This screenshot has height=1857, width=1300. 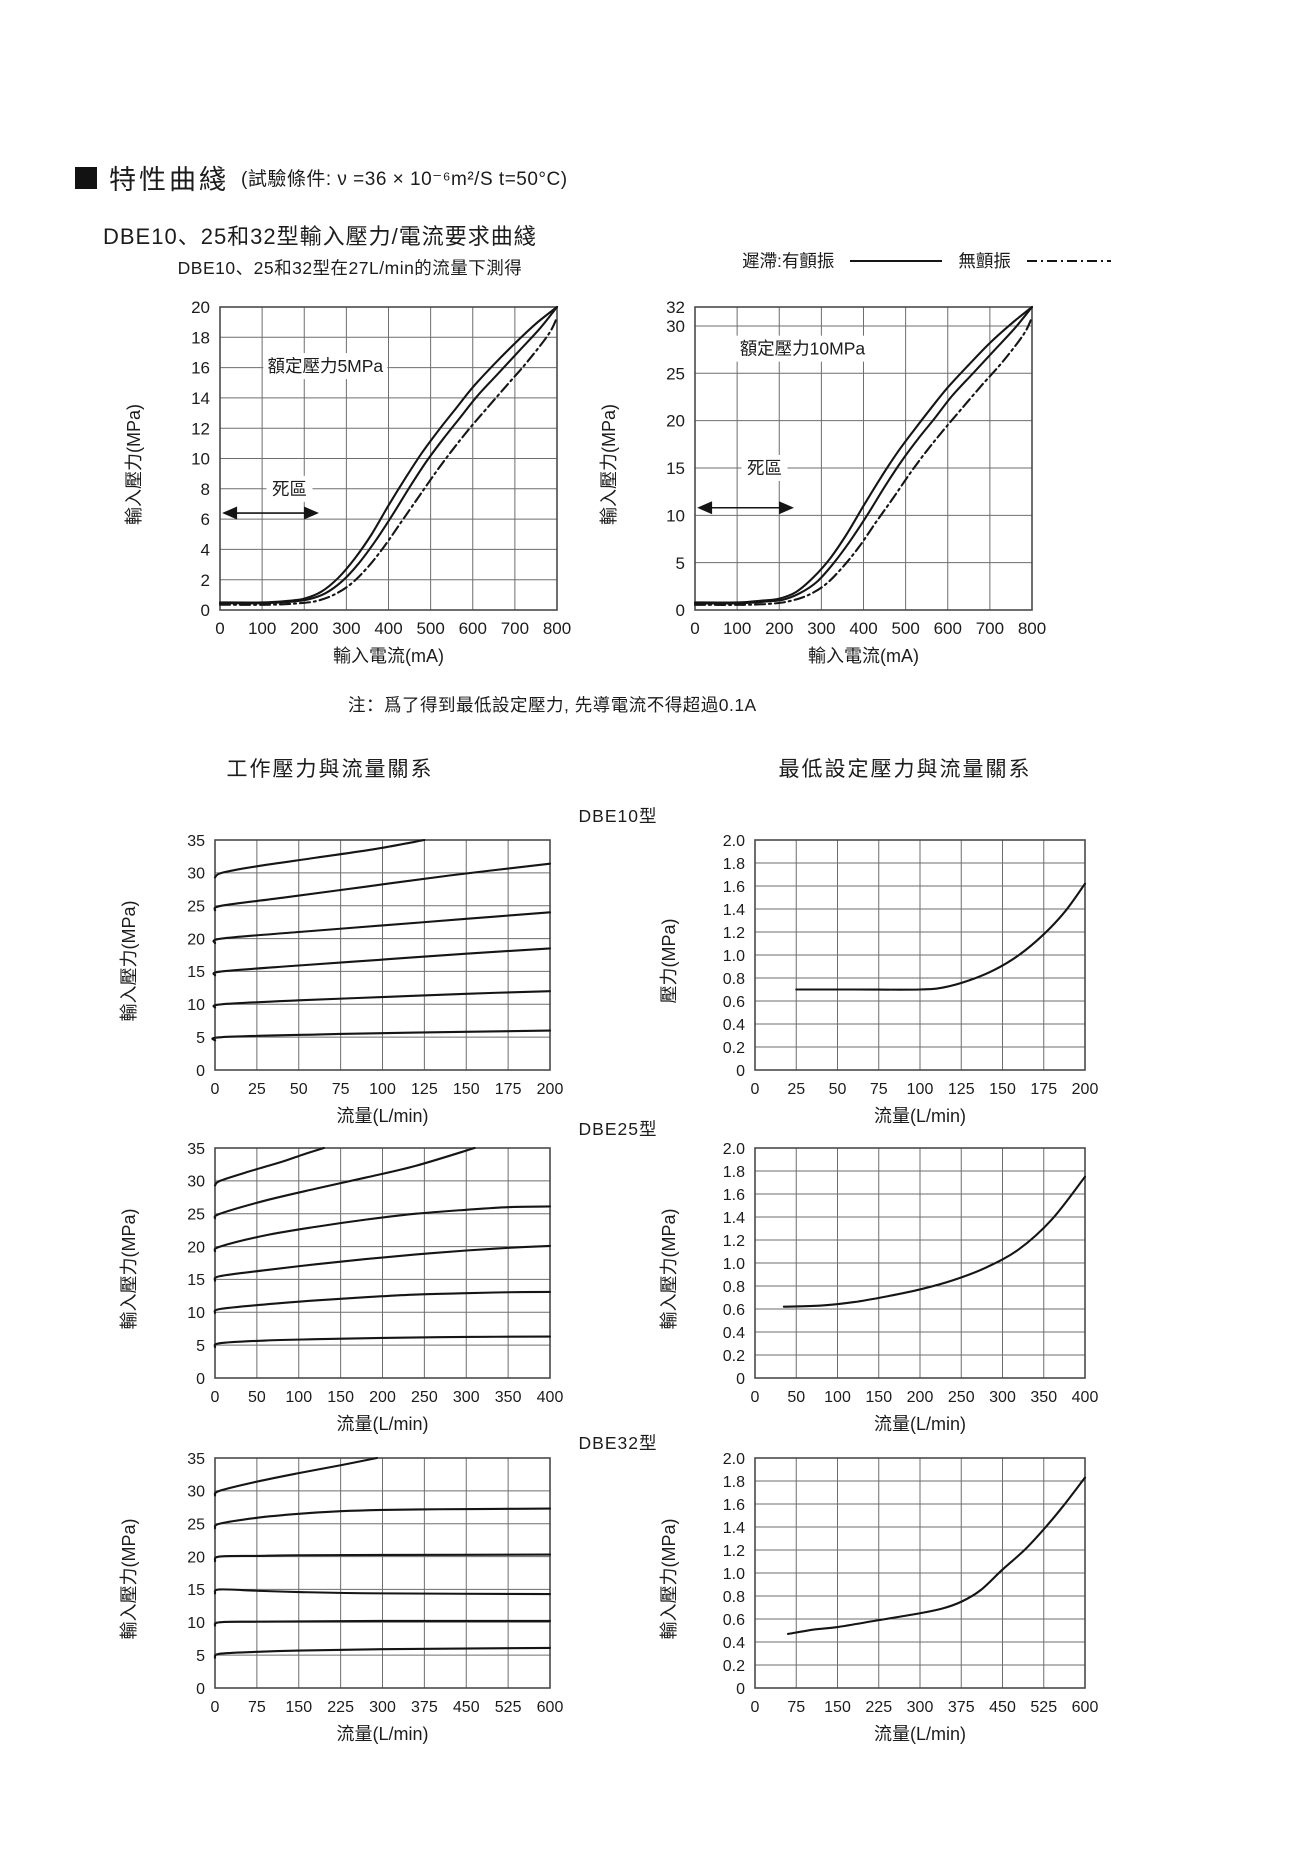 What do you see at coordinates (196, 1149) in the screenshot?
I see `svg-text: 35` at bounding box center [196, 1149].